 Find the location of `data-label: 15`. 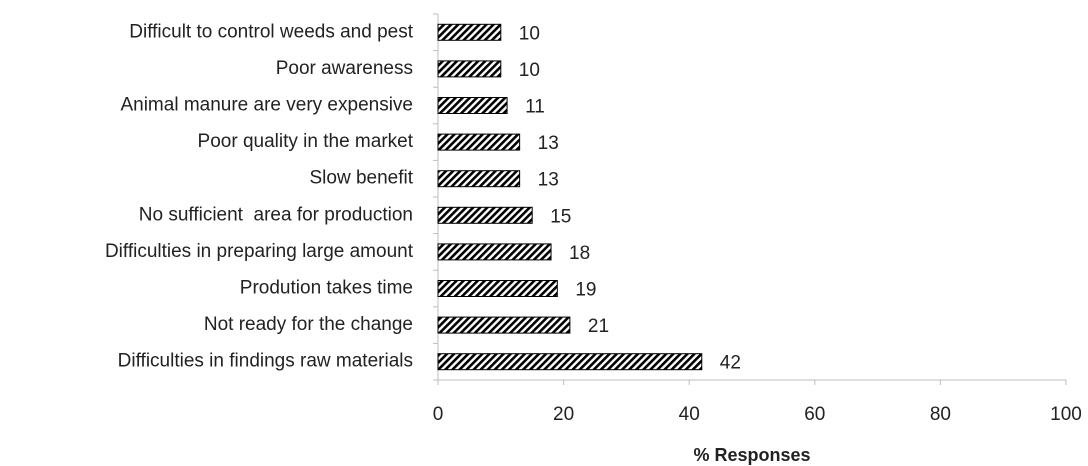

data-label: 15 is located at coordinates (560, 216).